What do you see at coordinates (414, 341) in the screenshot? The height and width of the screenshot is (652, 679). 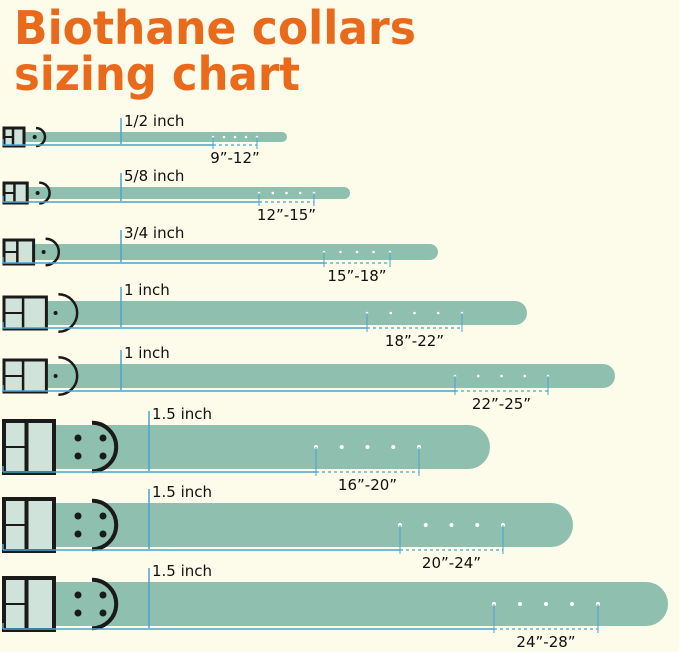 I see `size-range-label: 18”-22”` at bounding box center [414, 341].